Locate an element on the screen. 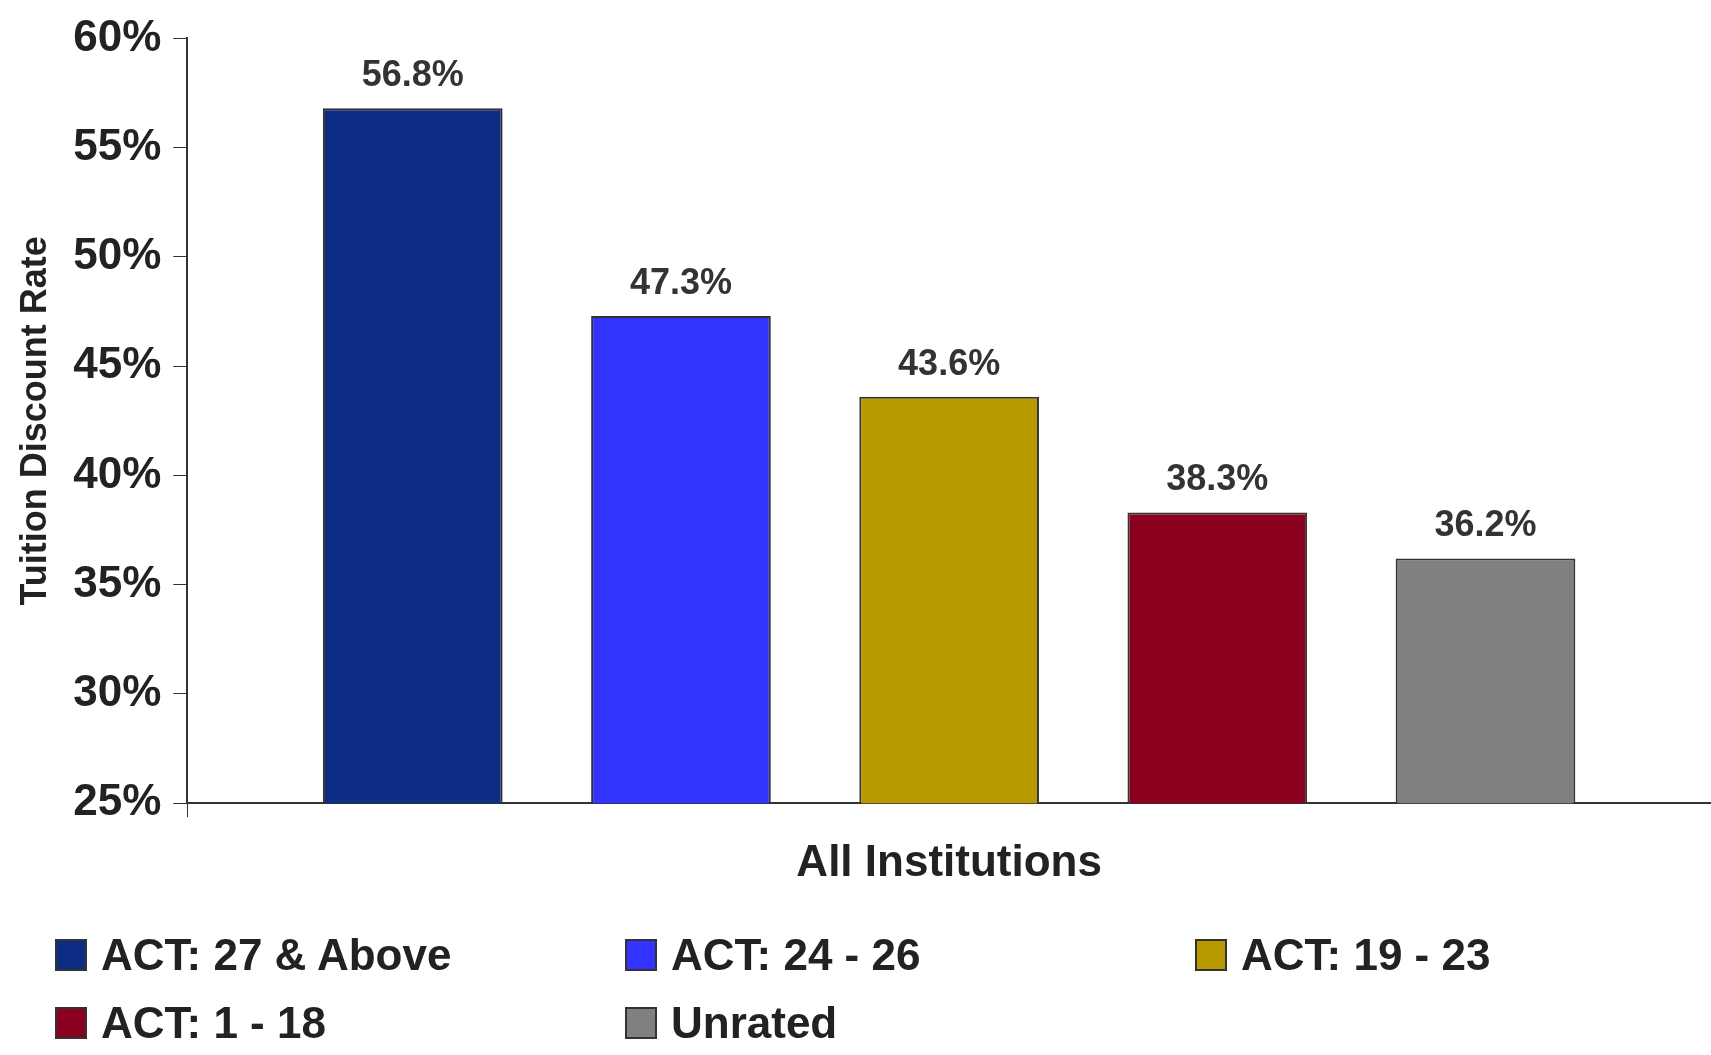 This screenshot has width=1711, height=1055. y-tick-label: 45% is located at coordinates (117, 363).